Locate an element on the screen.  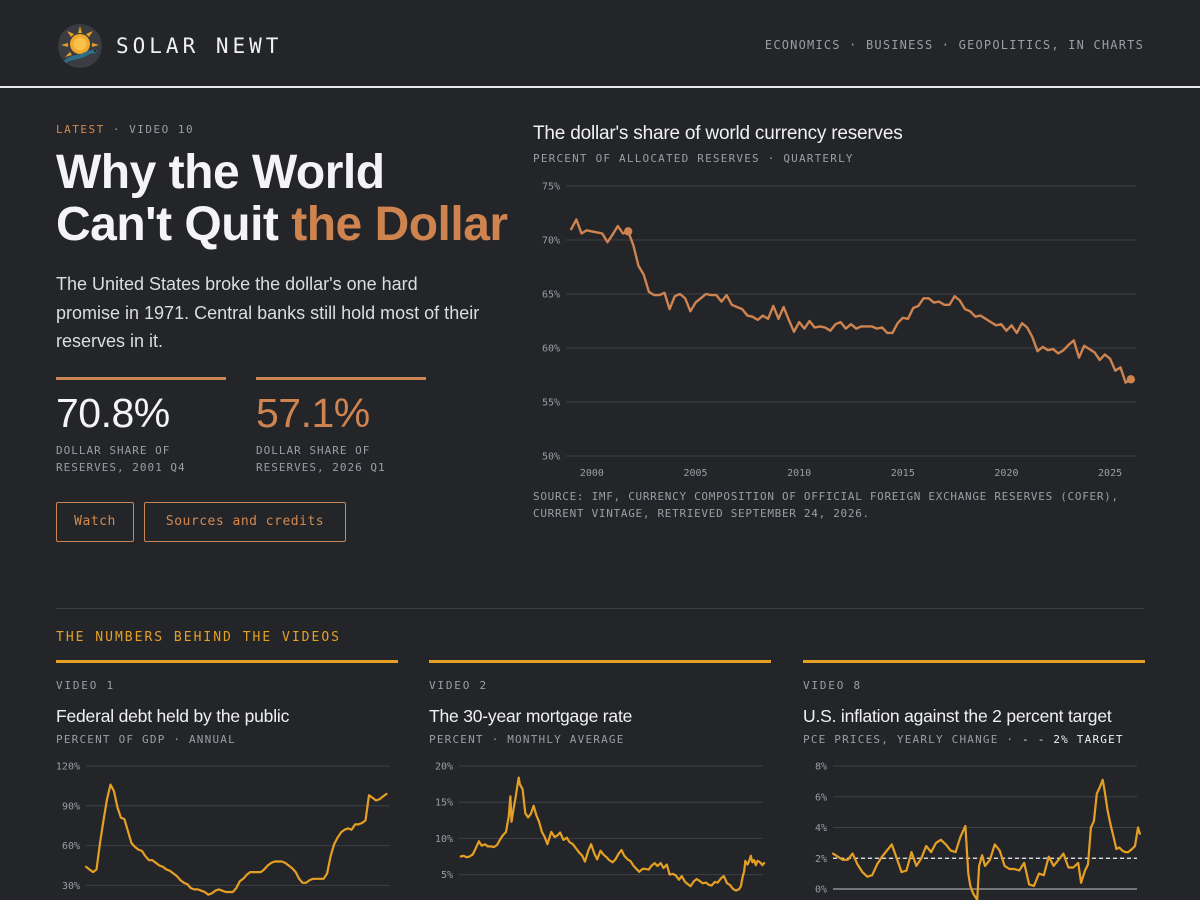
y-tick-label: 15% is located at coordinates (444, 803).